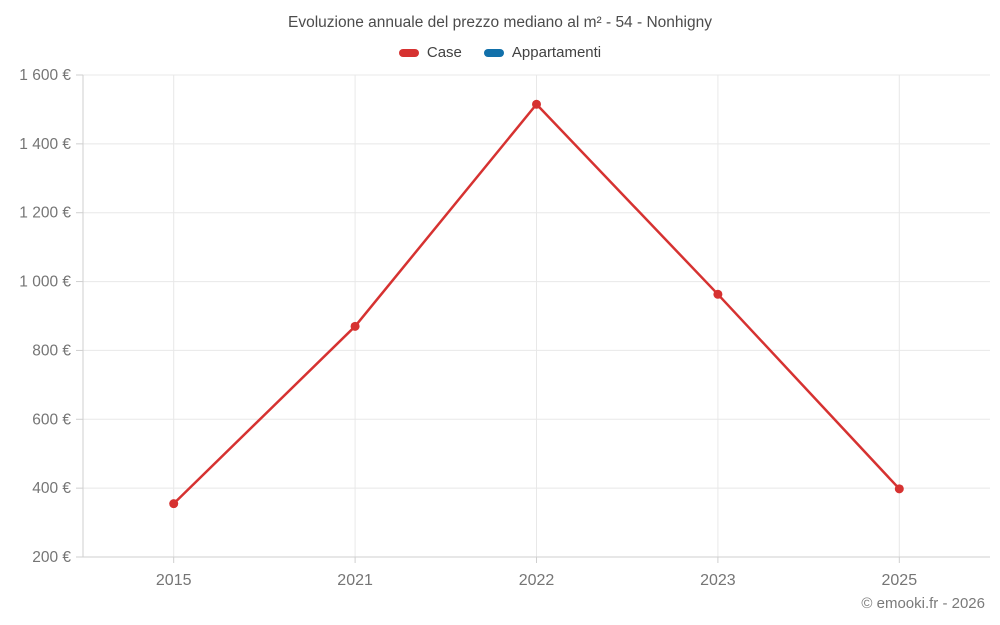 The image size is (1000, 625). I want to click on y-axis-label: 1 400 €, so click(45, 144).